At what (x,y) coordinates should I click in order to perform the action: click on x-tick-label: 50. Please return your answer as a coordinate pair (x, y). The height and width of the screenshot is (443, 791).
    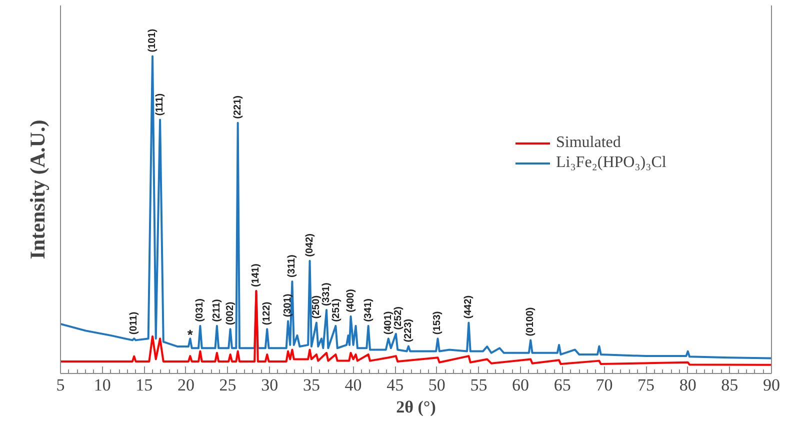
    Looking at the image, I should click on (437, 385).